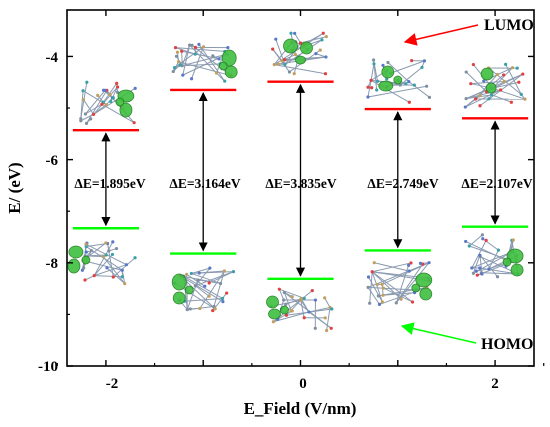 The height and width of the screenshot is (427, 550). I want to click on x-tick-label: 0, so click(303, 384).